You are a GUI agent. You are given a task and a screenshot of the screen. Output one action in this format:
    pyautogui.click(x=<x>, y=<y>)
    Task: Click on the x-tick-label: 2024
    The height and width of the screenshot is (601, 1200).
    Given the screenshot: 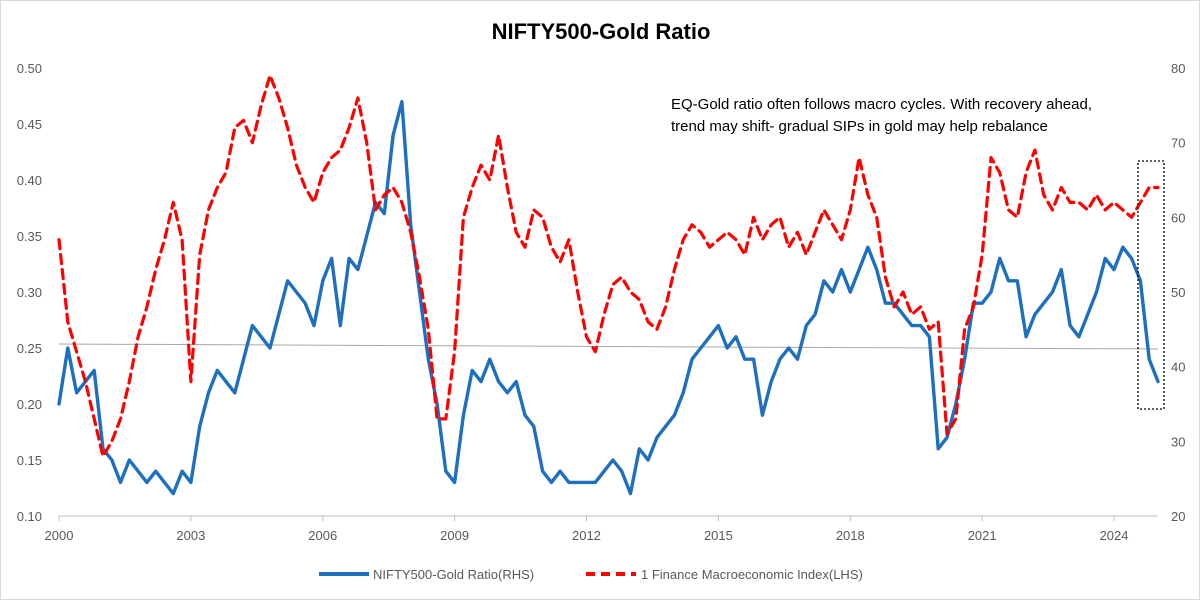 What is the action you would take?
    pyautogui.click(x=1114, y=535)
    